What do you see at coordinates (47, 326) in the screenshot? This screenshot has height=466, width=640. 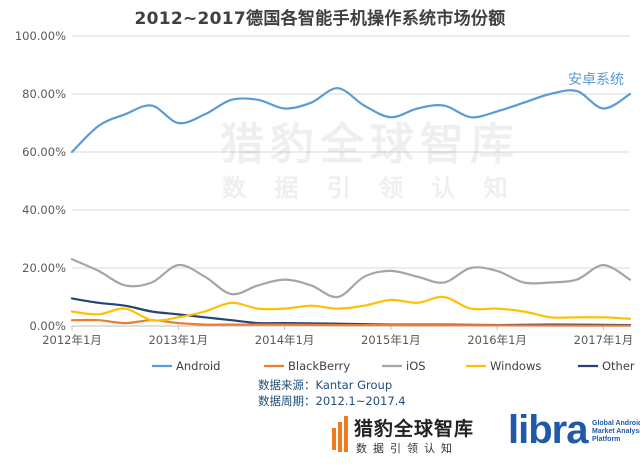 I see `y-tick-label: 0.00%` at bounding box center [47, 326].